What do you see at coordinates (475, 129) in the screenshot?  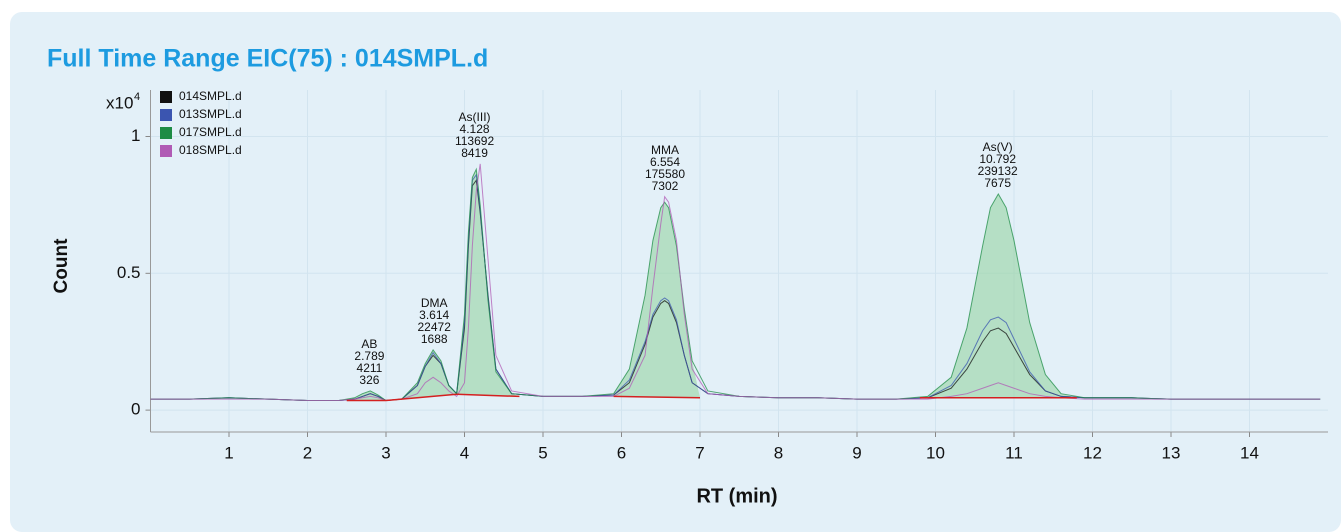 I see `peak-label: 4.128` at bounding box center [475, 129].